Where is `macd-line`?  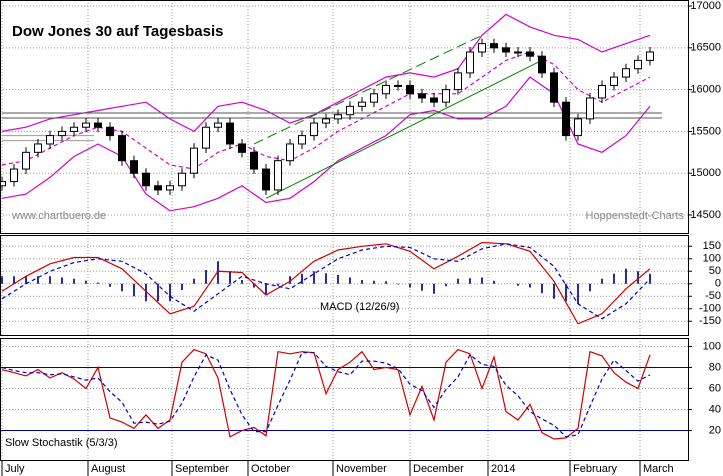 macd-line is located at coordinates (326, 281).